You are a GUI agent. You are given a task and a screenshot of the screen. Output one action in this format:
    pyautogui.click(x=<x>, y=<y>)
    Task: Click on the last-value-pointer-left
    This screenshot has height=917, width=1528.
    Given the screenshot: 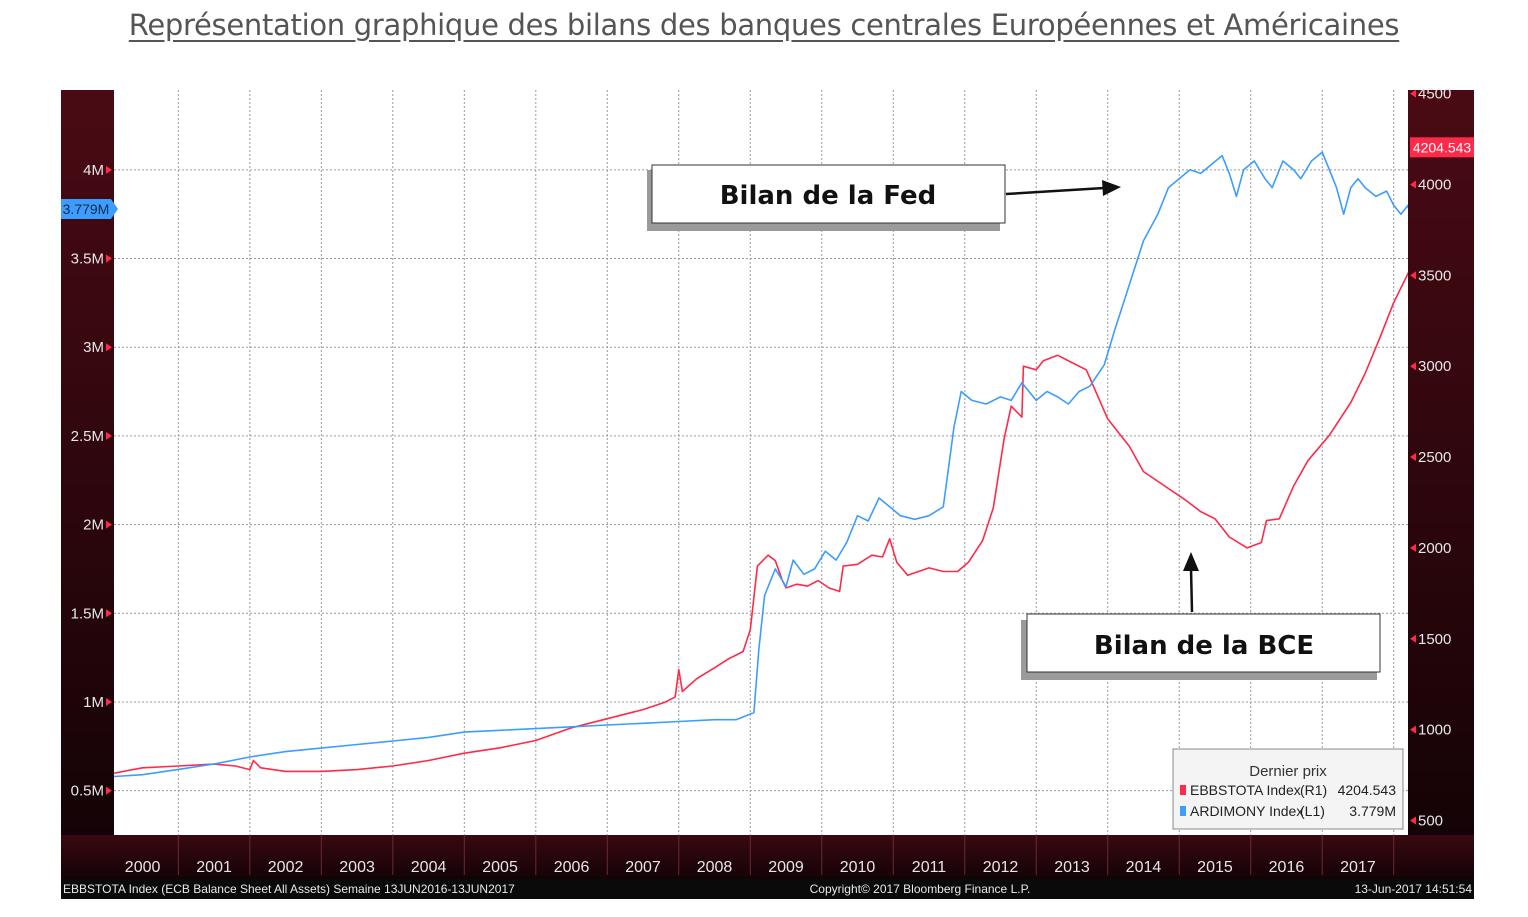 What is the action you would take?
    pyautogui.click(x=114, y=209)
    